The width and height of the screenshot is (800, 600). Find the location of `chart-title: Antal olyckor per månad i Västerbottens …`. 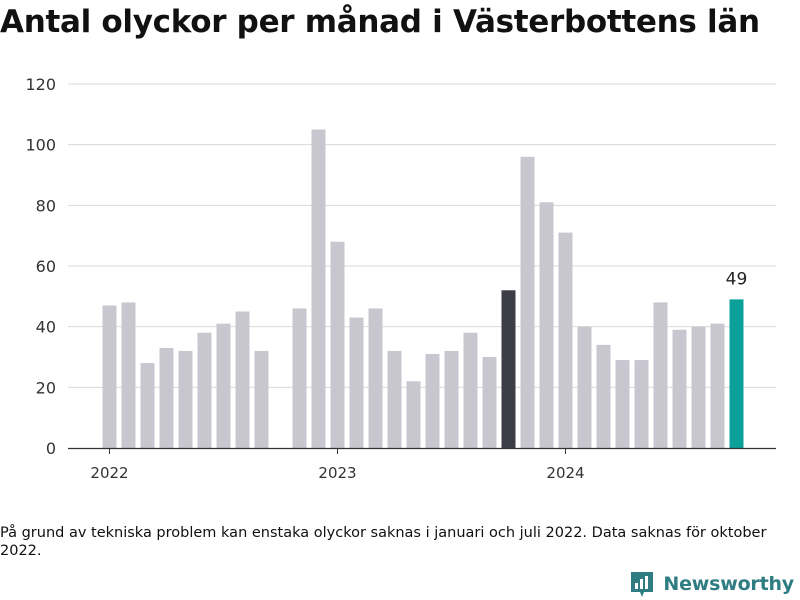

chart-title: Antal olyckor per månad i Västerbottens … is located at coordinates (380, 22).